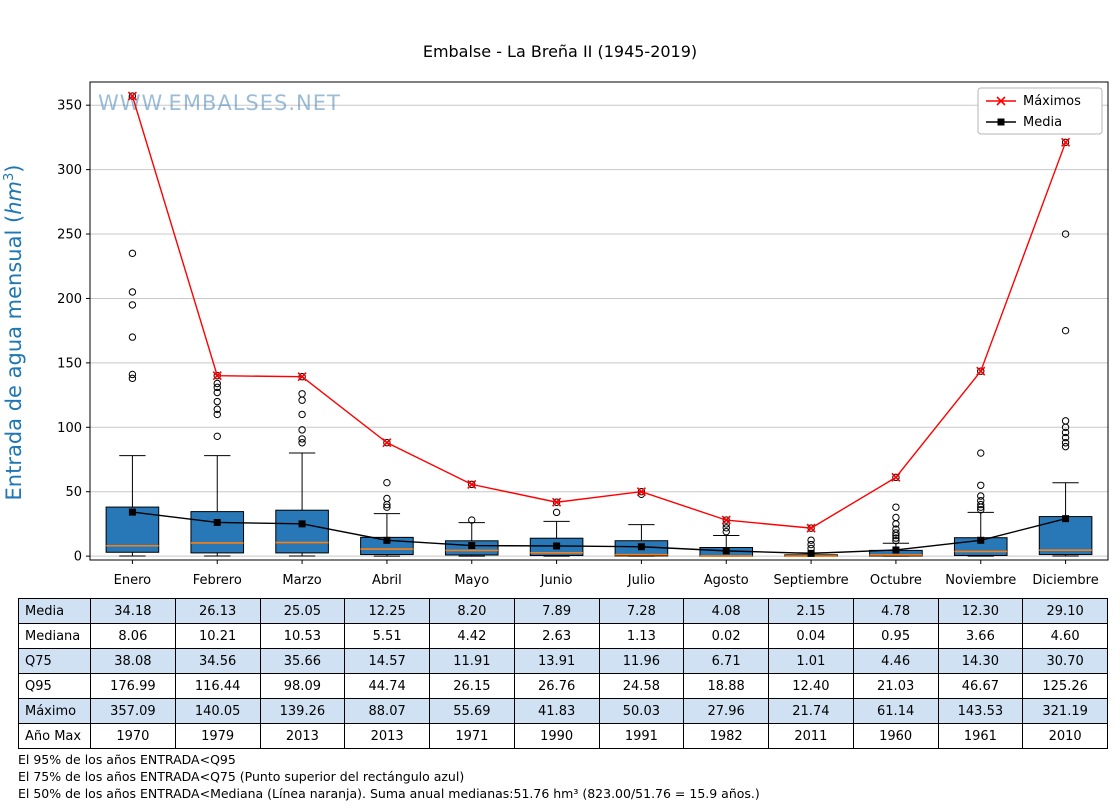 The image size is (1120, 810). Describe the element at coordinates (1040, 111) in the screenshot. I see `legend: Máximos Media` at that location.